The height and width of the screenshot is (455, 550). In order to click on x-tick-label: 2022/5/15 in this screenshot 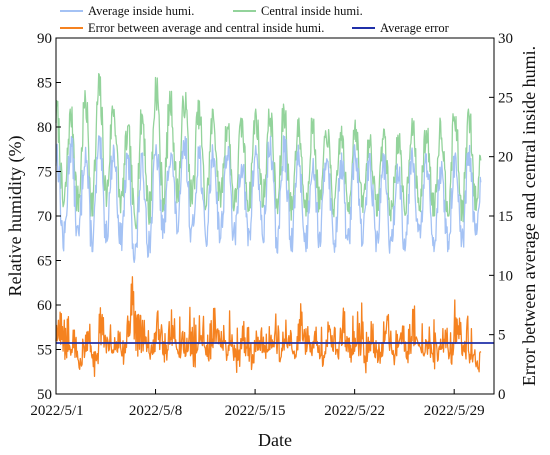, I will do `click(255, 411)`.